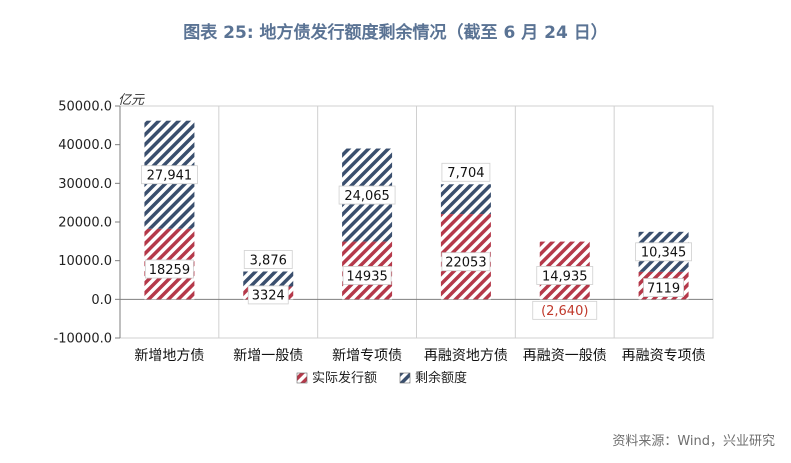 The height and width of the screenshot is (463, 791). I want to click on y-tick-label: 0.0, so click(101, 300).